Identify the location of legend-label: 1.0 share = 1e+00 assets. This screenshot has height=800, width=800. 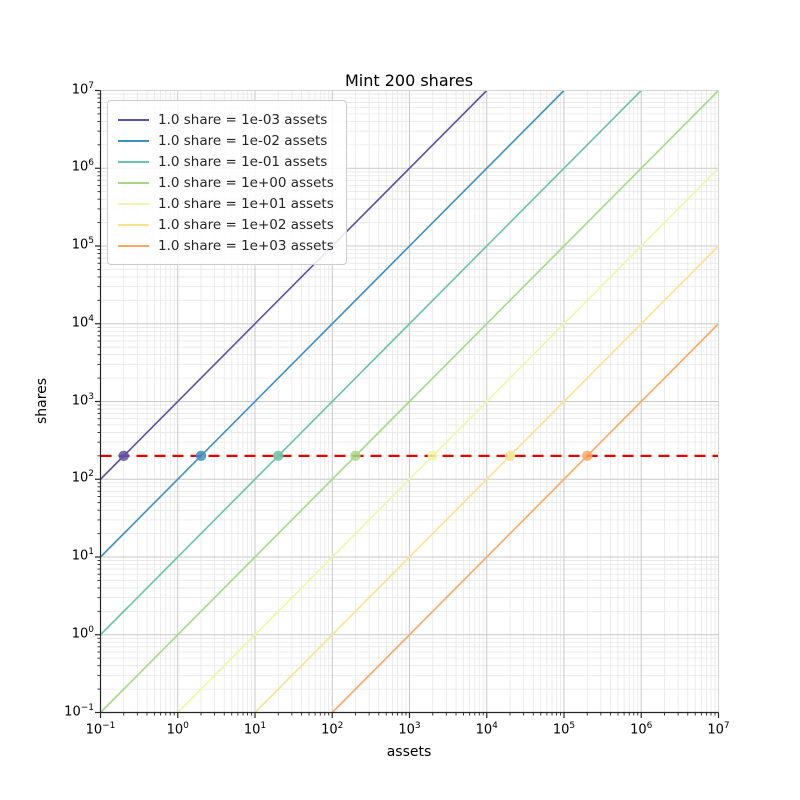
(246, 182).